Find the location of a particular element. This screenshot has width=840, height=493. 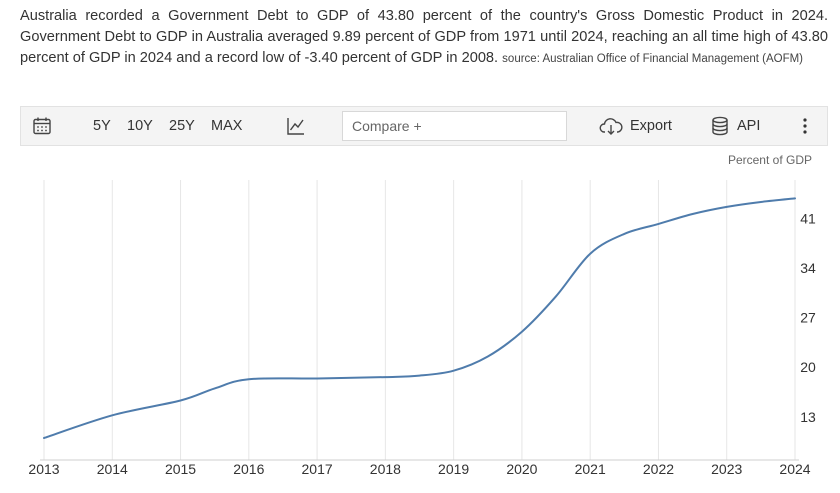

x-tick-label: 2019 is located at coordinates (453, 469).